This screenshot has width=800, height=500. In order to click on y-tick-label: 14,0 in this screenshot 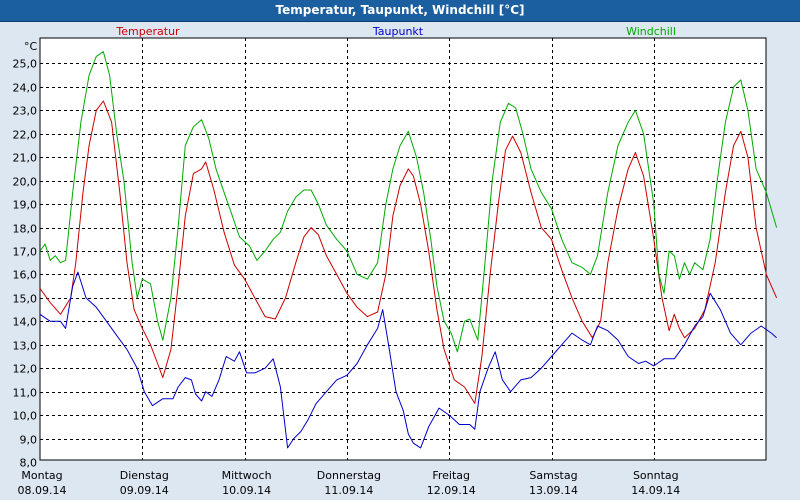, I will do `click(25, 322)`.